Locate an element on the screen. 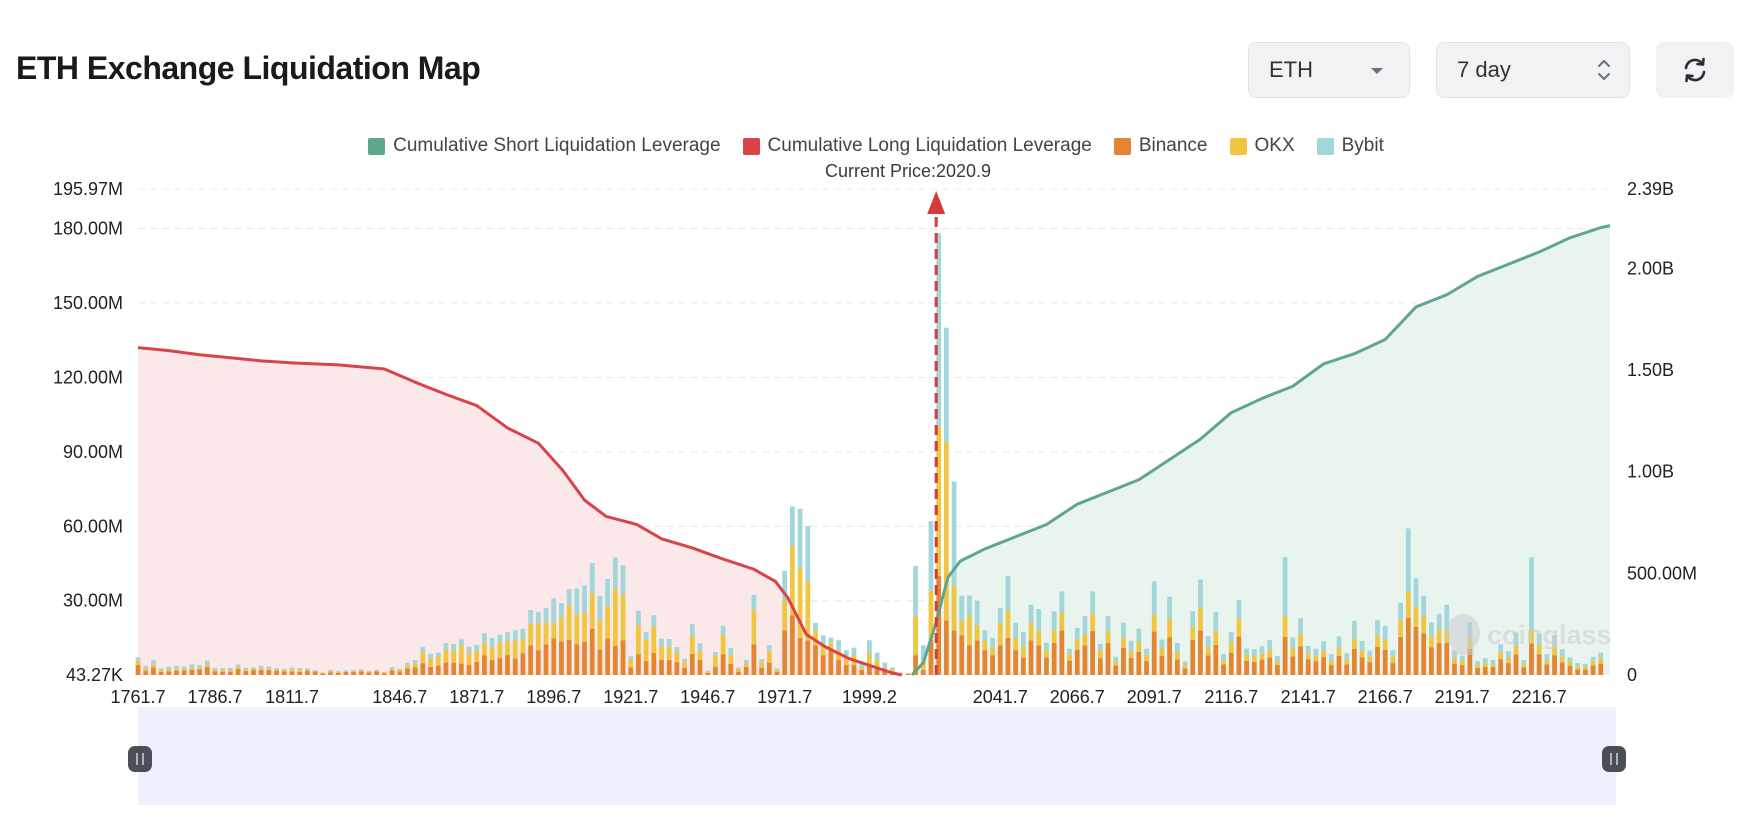 Image resolution: width=1752 pixels, height=828 pixels. zoom-slider-track is located at coordinates (877, 756).